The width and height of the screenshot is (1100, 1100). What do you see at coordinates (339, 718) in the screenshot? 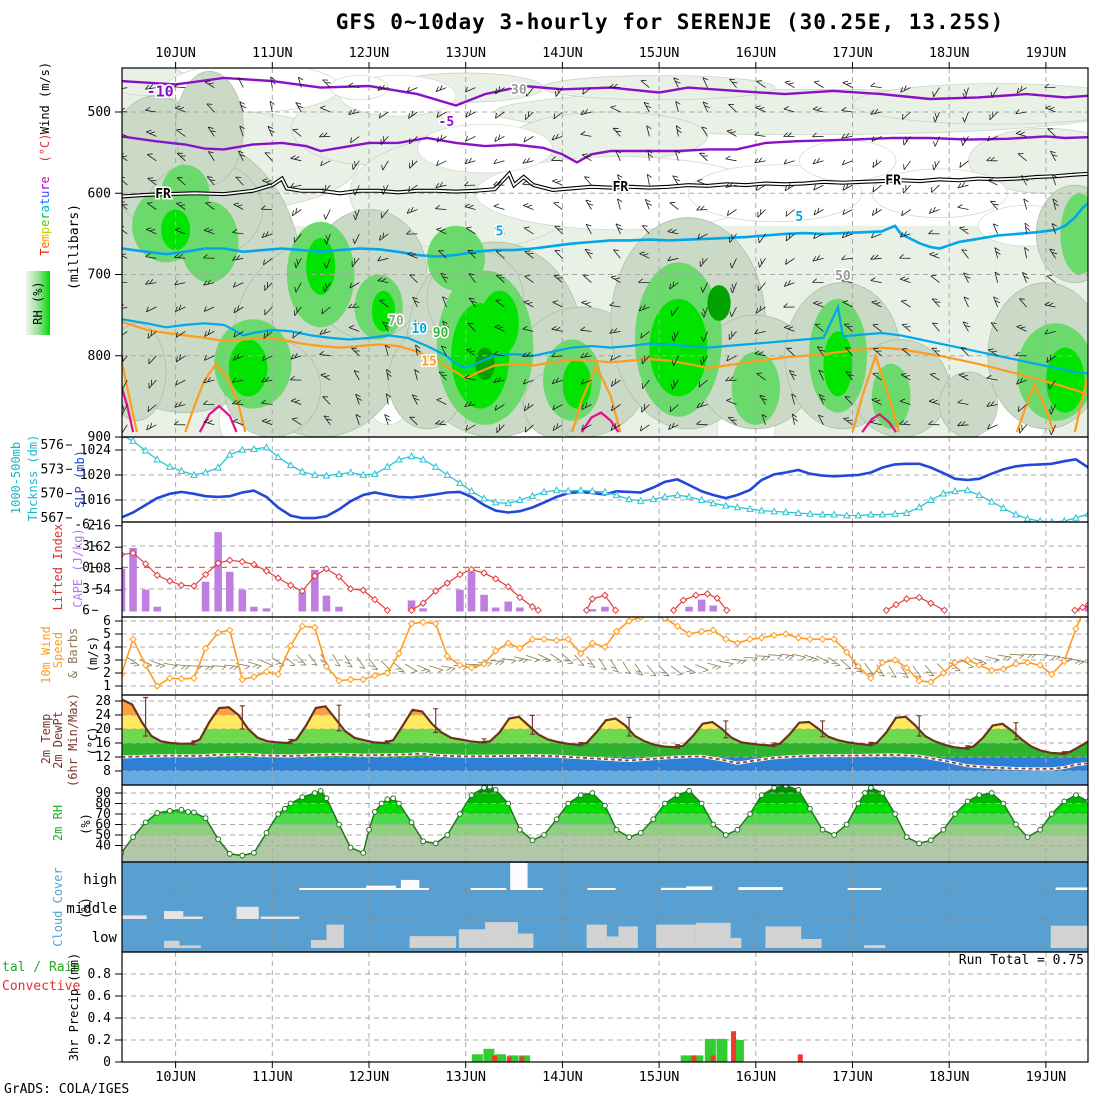
I see `minmax-whisker` at bounding box center [339, 718].